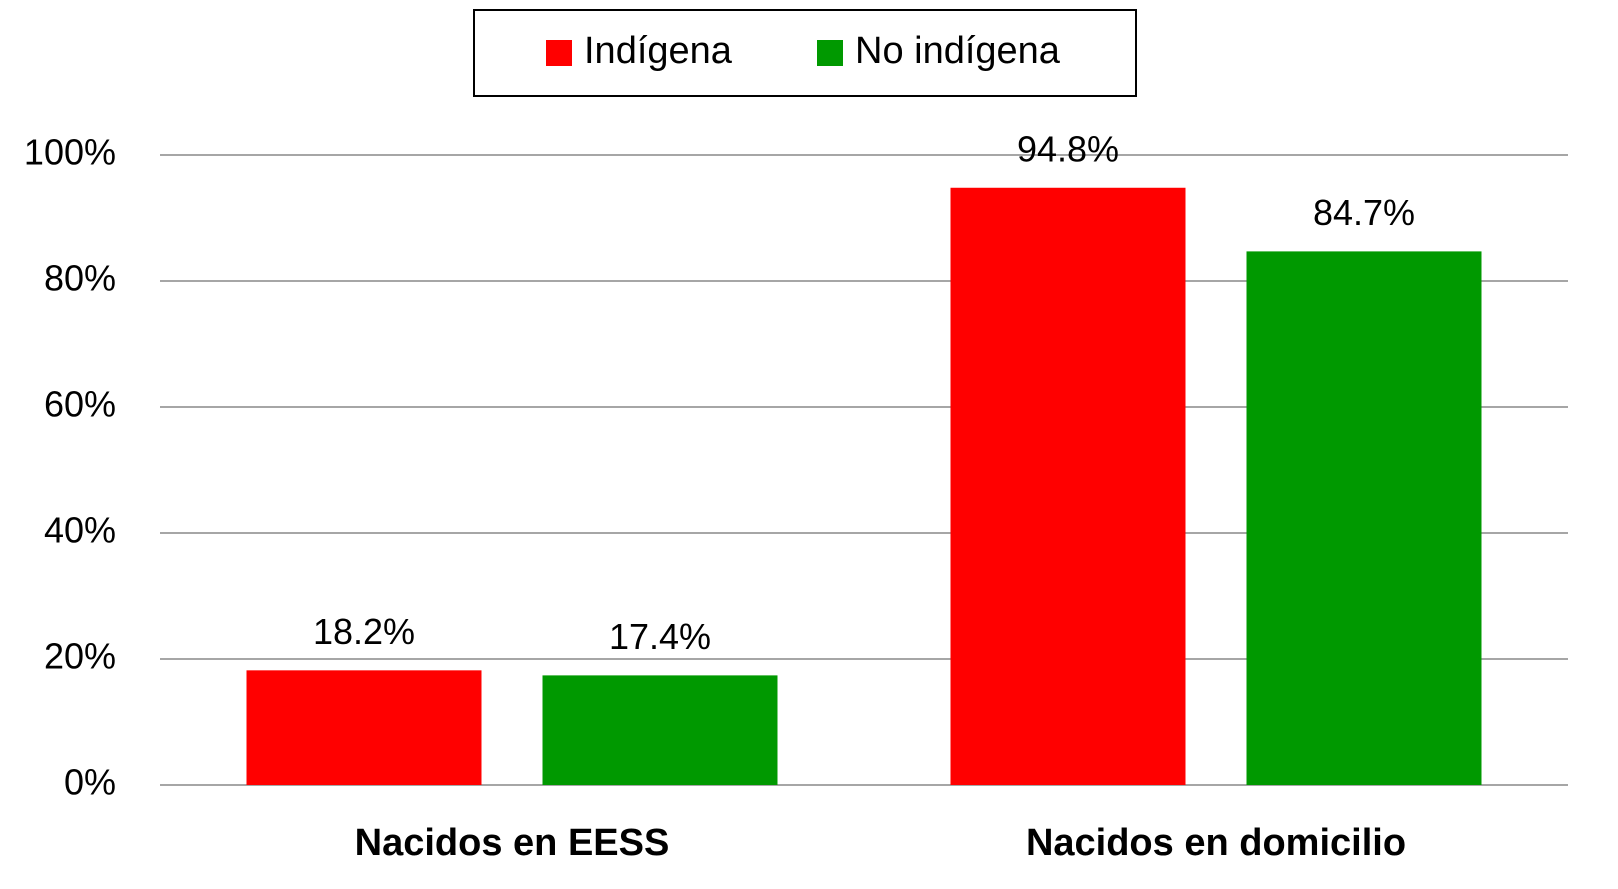 The height and width of the screenshot is (889, 1618). I want to click on y-tick-label: 60%, so click(80, 404).